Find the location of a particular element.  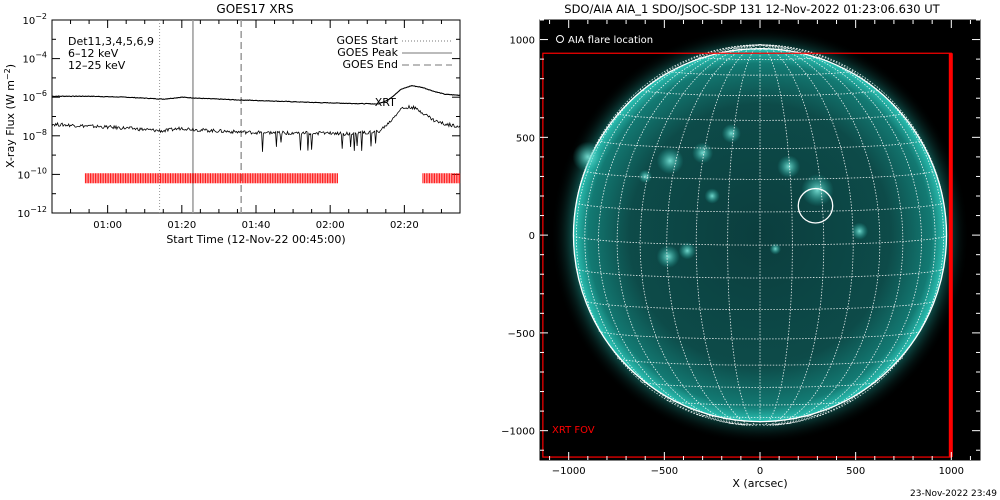

goes-y-tick-label: 10⁻¹⁰ is located at coordinates (32, 173).